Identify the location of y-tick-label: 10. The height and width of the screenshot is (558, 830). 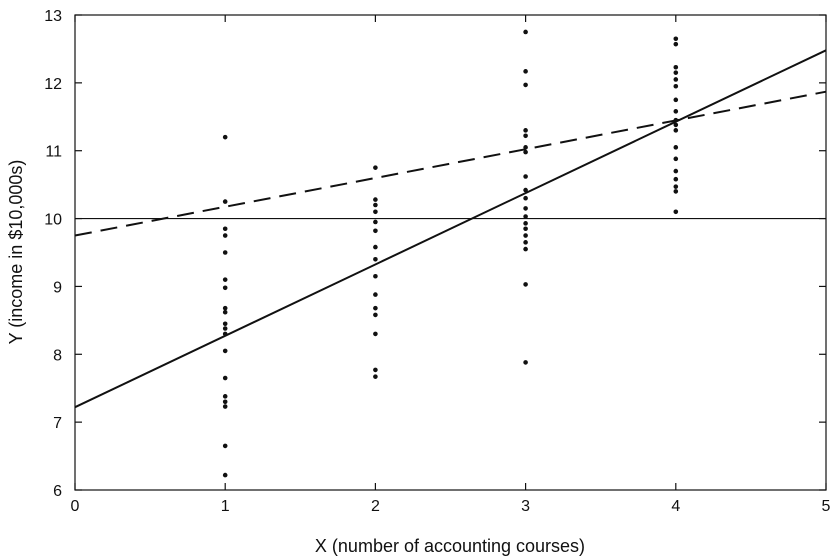
(53, 220).